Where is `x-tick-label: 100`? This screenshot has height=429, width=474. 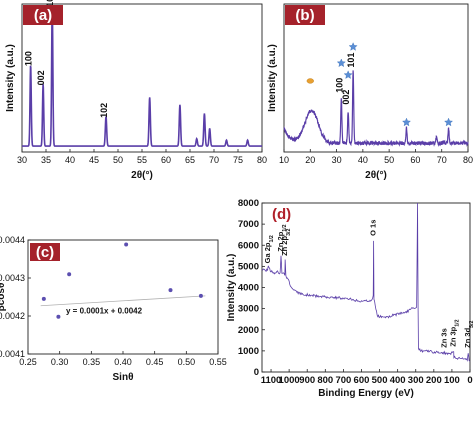
x-tick-label: 100 is located at coordinates (452, 380).